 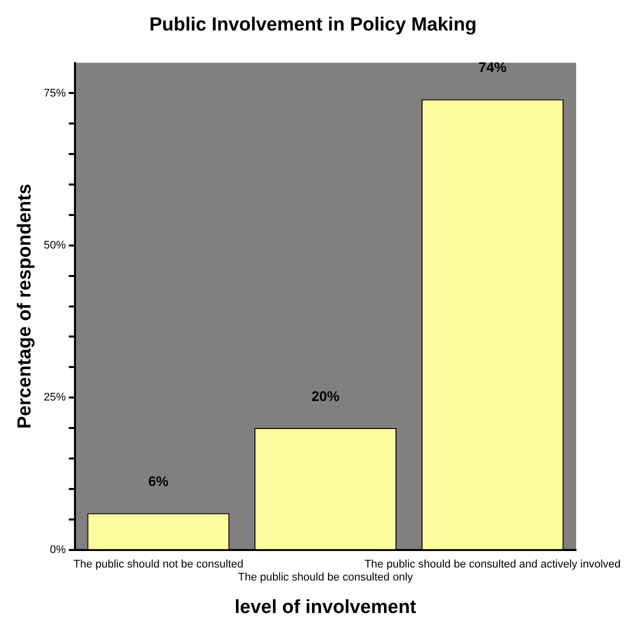 I want to click on x-tick-label: The public should be consulted and actively involved, so click(x=492, y=564).